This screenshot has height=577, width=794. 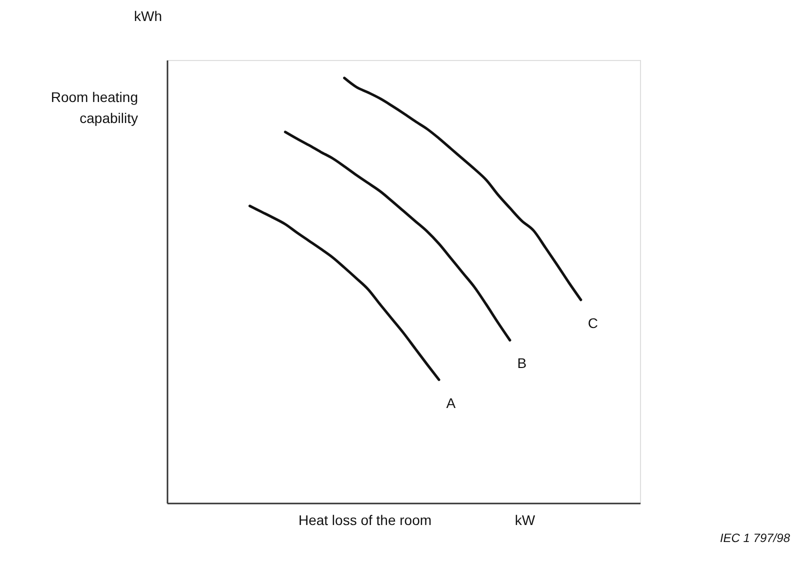 I want to click on series-label: B, so click(x=522, y=363).